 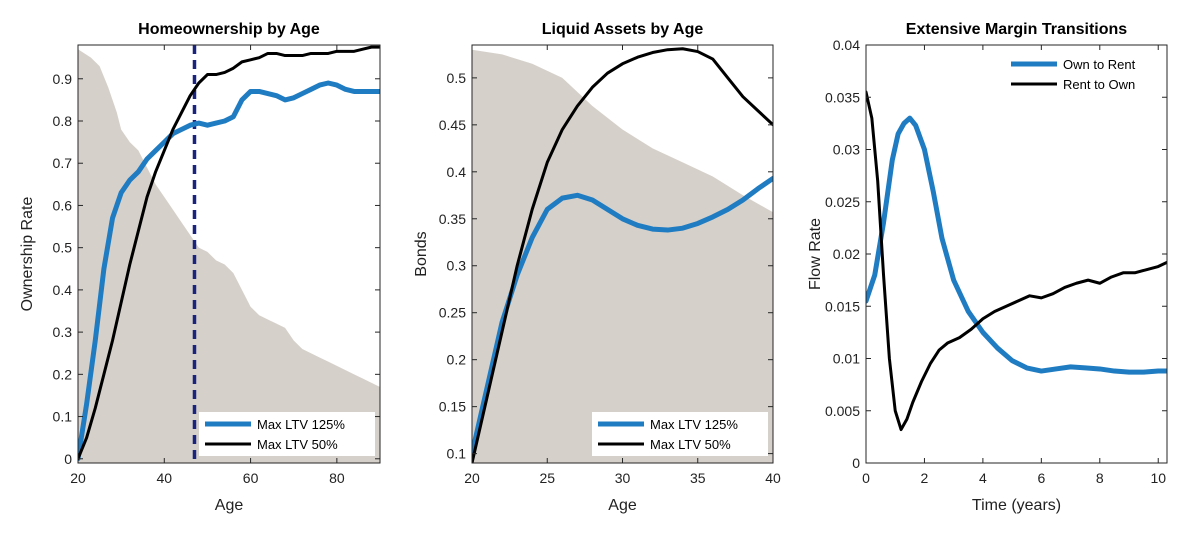 What do you see at coordinates (846, 45) in the screenshot?
I see `y-tick-label: 0.04` at bounding box center [846, 45].